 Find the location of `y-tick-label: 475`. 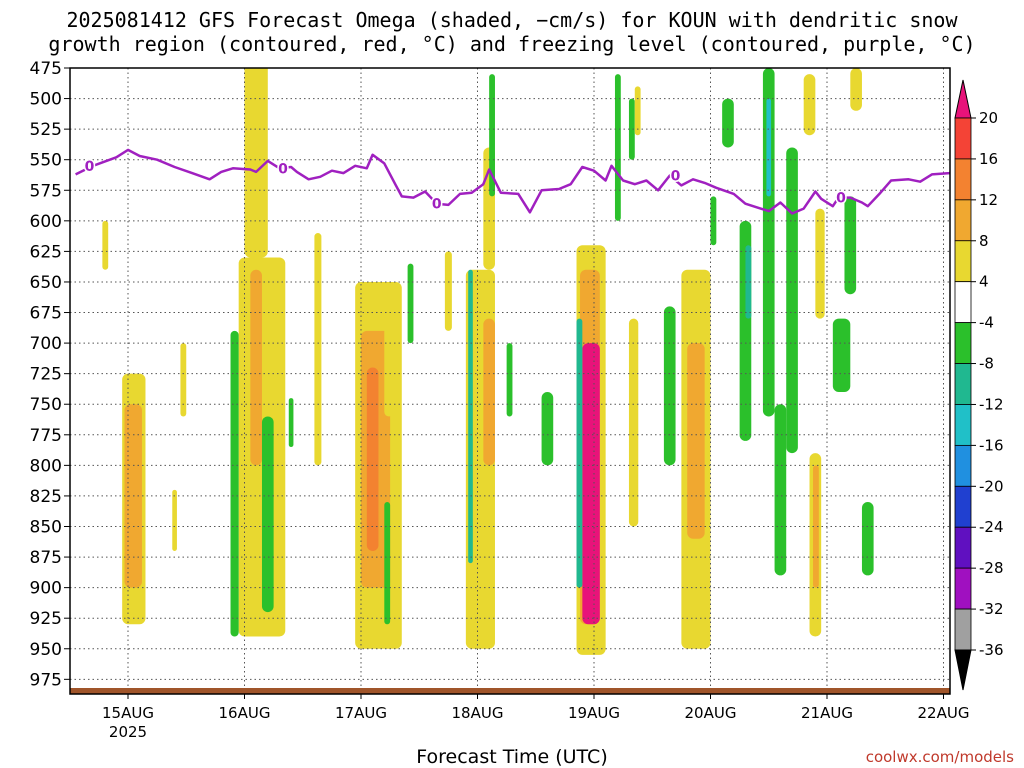

y-tick-label: 475 is located at coordinates (46, 69).